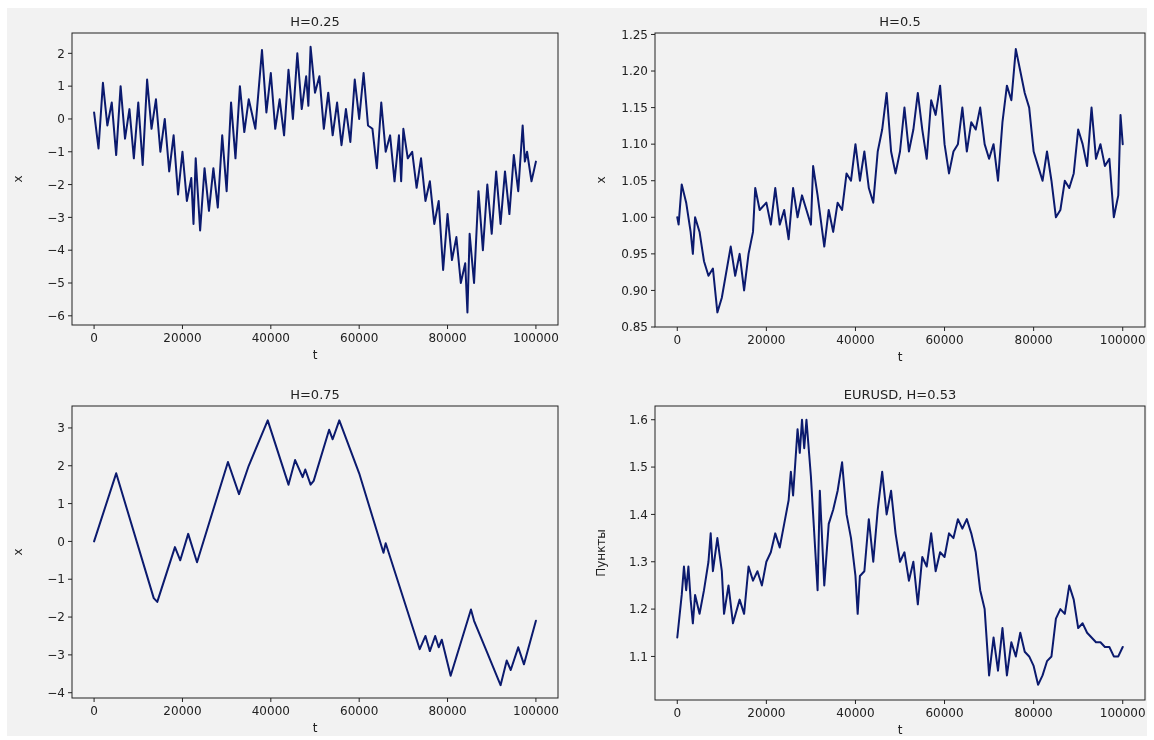  What do you see at coordinates (56, 283) in the screenshot?
I see `y-tick-label: −5` at bounding box center [56, 283].